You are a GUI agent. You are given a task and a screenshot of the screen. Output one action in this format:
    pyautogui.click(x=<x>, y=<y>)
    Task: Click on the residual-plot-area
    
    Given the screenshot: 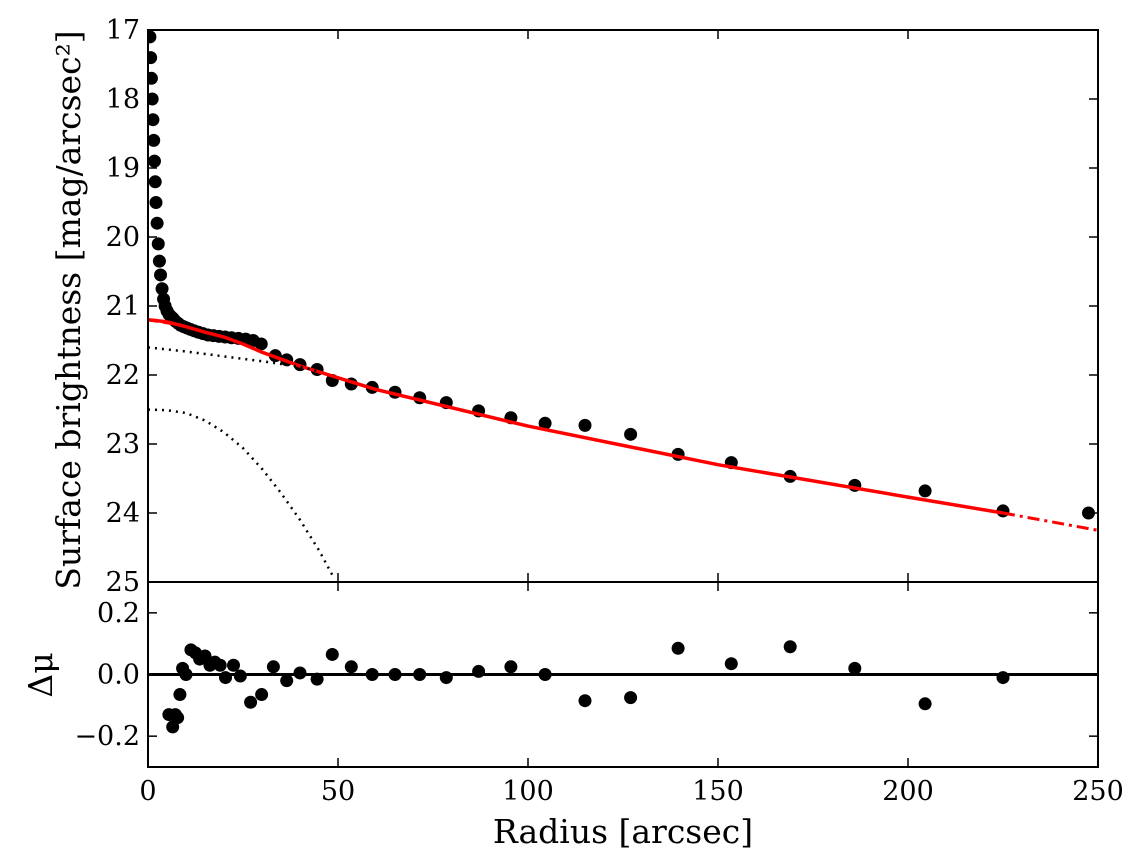 What is the action you would take?
    pyautogui.click(x=623, y=687)
    